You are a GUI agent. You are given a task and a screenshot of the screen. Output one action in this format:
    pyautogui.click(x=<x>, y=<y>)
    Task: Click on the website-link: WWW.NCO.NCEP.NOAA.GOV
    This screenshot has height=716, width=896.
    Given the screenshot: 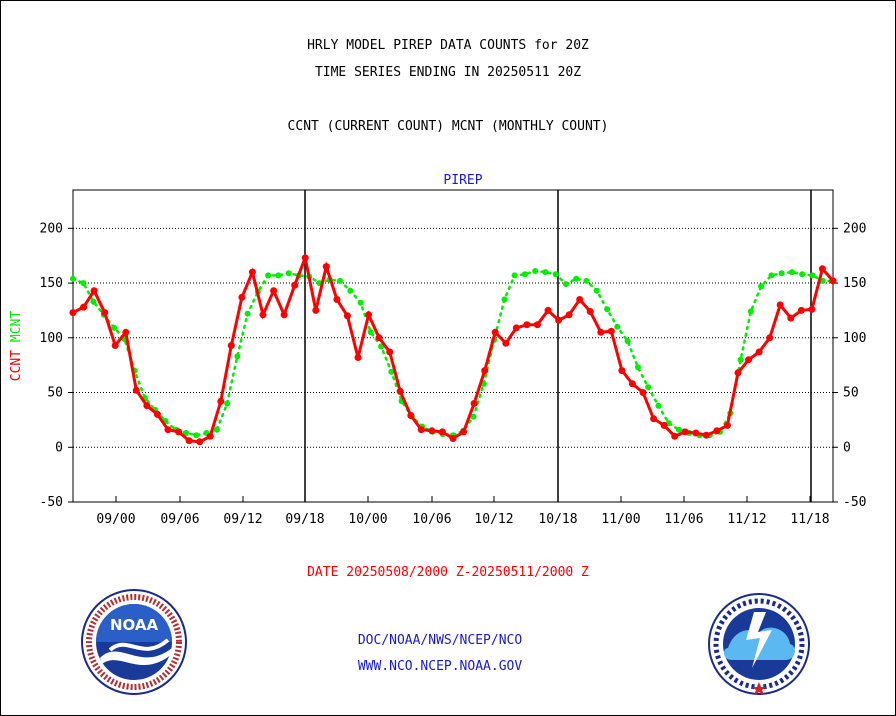 What is the action you would take?
    pyautogui.click(x=440, y=666)
    